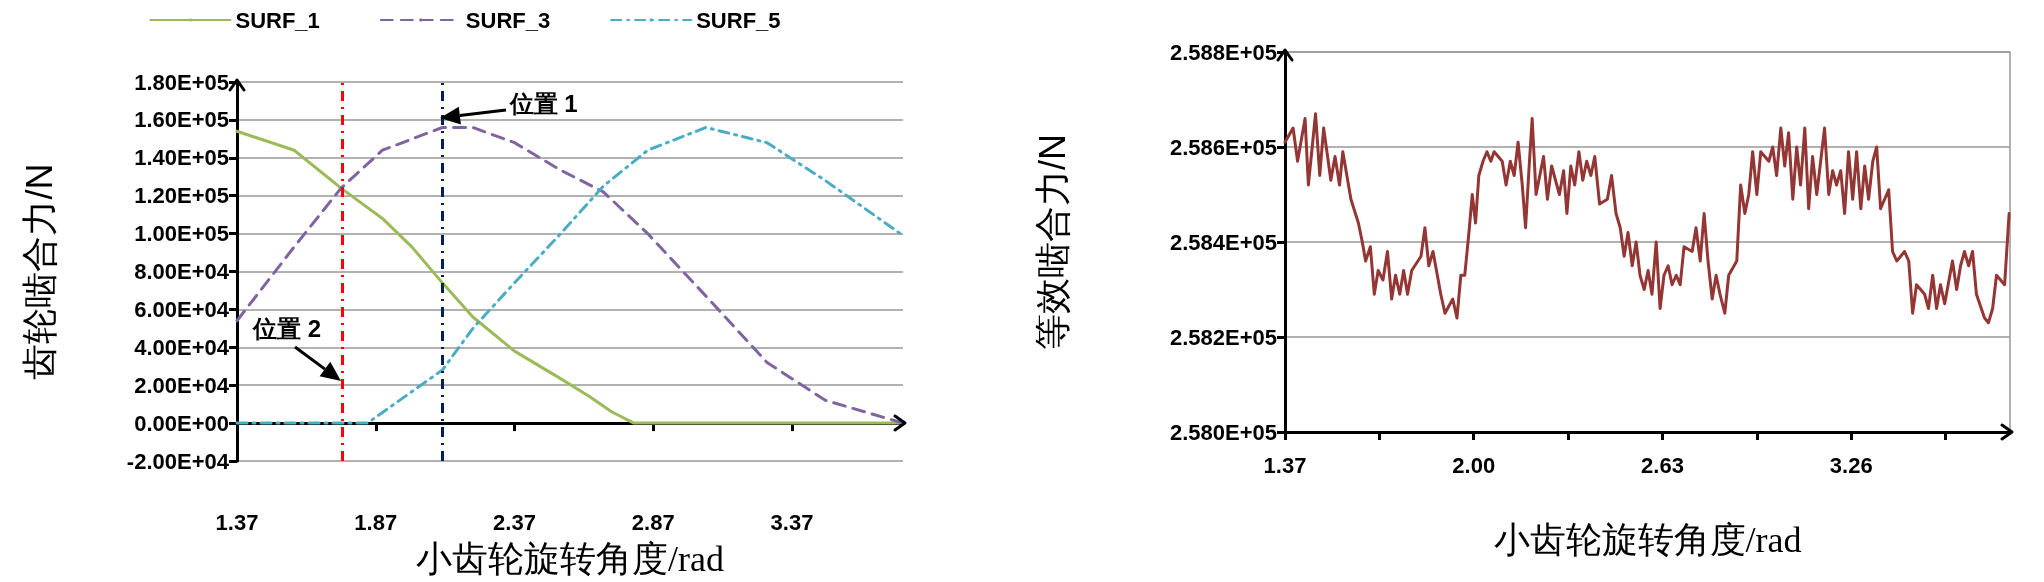  What do you see at coordinates (181, 196) in the screenshot?
I see `y-tick-label: 1.20E+05` at bounding box center [181, 196].